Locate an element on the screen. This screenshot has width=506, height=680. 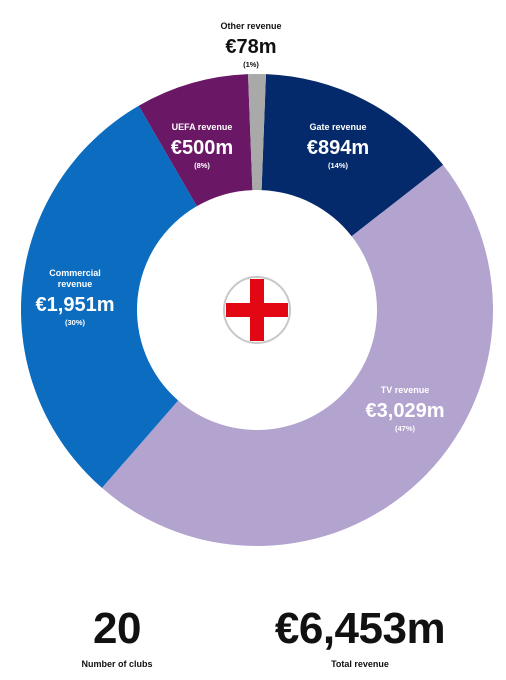
slice-percent-label: (14%) is located at coordinates (338, 165).